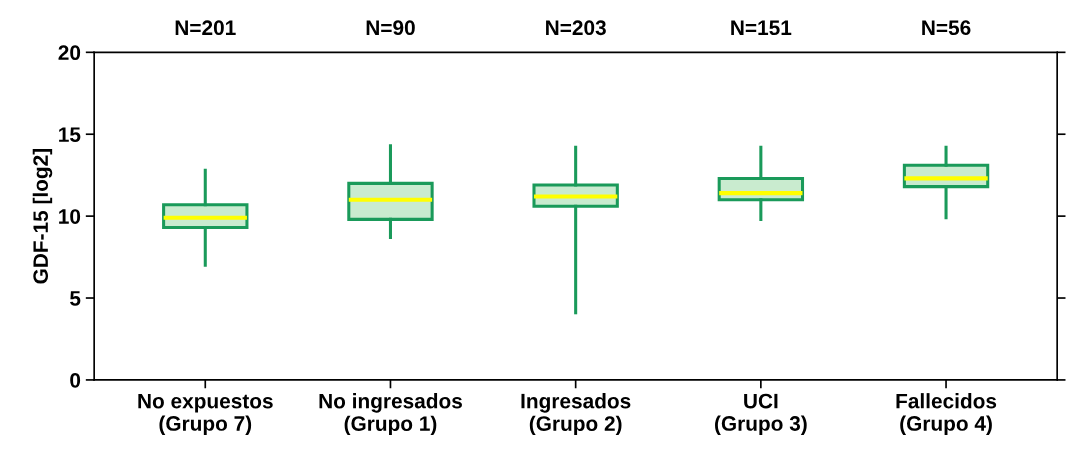 This screenshot has width=1070, height=455. Describe the element at coordinates (761, 414) in the screenshot. I see `x-tick-label: UCI (Grupo 3)` at that location.